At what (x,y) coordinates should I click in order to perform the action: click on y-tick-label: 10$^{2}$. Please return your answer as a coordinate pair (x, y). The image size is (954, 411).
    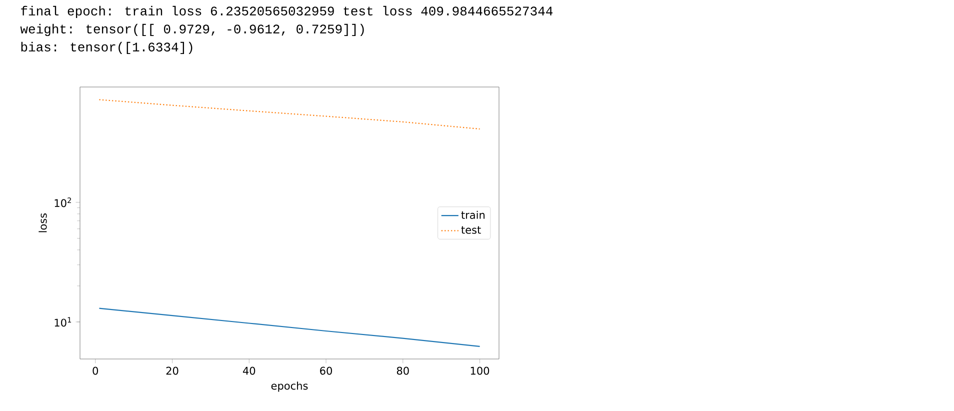
    Looking at the image, I should click on (62, 203).